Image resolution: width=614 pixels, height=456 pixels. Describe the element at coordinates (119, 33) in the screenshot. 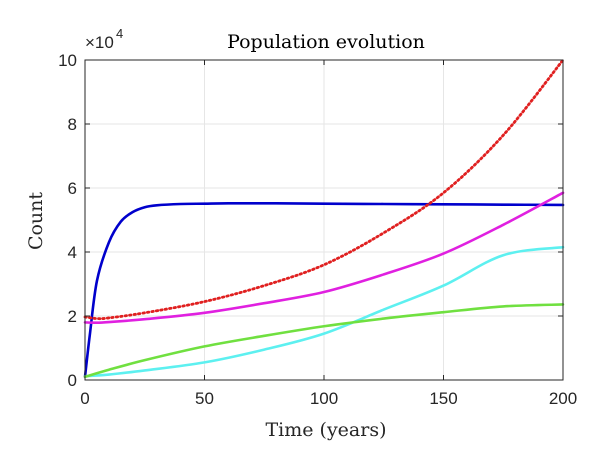

I see `y-exponent-power: 4` at that location.